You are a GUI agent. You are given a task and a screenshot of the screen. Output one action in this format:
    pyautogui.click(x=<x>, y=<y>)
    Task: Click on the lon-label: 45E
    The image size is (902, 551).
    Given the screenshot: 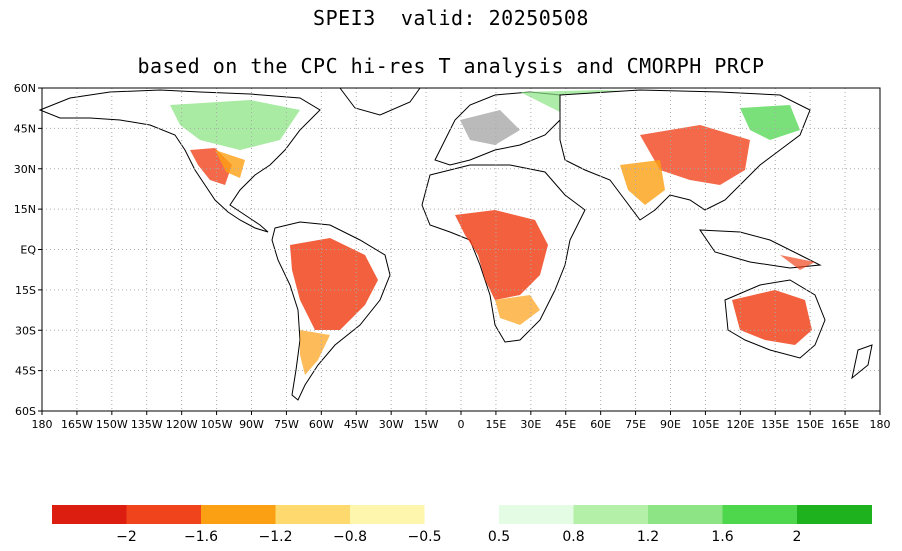 What is the action you would take?
    pyautogui.click(x=565, y=424)
    